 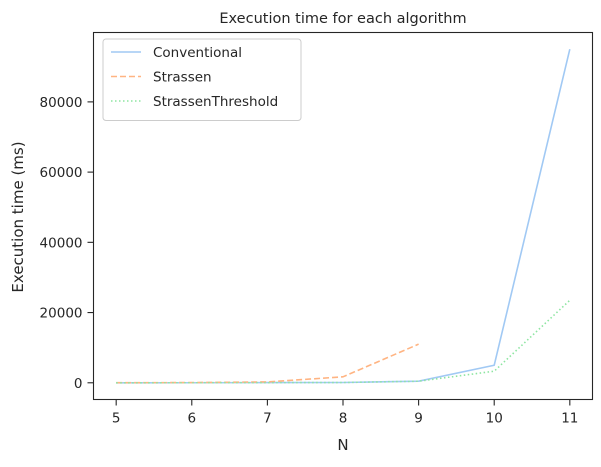 What do you see at coordinates (494, 419) in the screenshot?
I see `x-tick-label: 10` at bounding box center [494, 419].